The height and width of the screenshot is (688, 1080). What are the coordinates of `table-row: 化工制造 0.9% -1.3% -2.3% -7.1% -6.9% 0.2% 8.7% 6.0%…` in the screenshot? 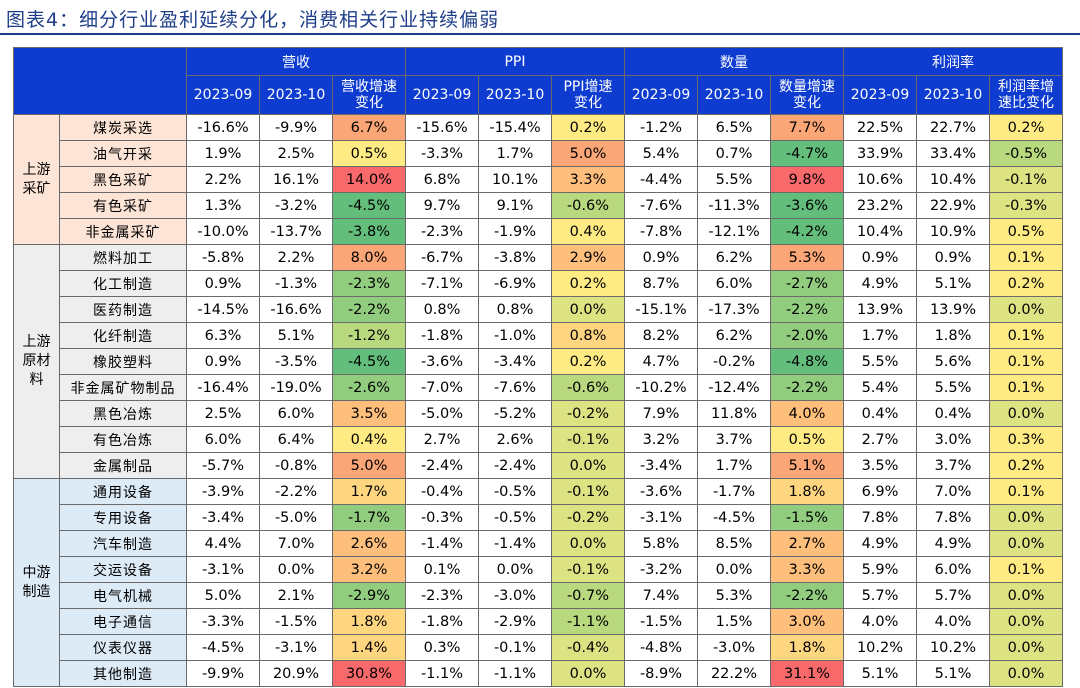 It's located at (538, 283).